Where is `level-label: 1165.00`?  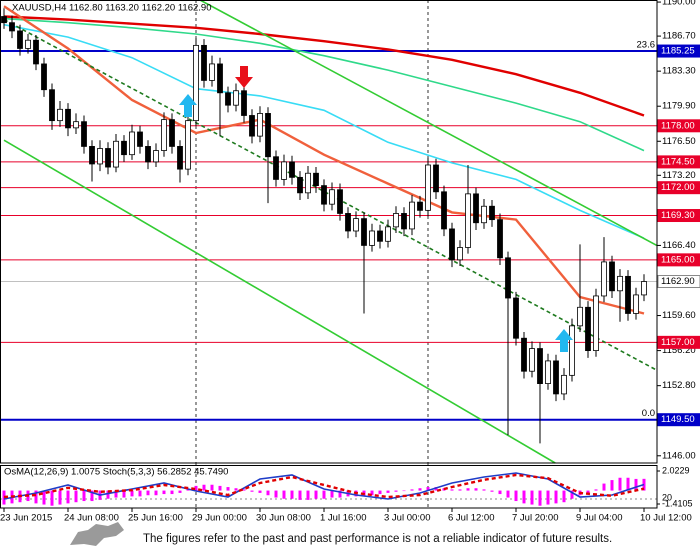
level-label: 1165.00 is located at coordinates (678, 259).